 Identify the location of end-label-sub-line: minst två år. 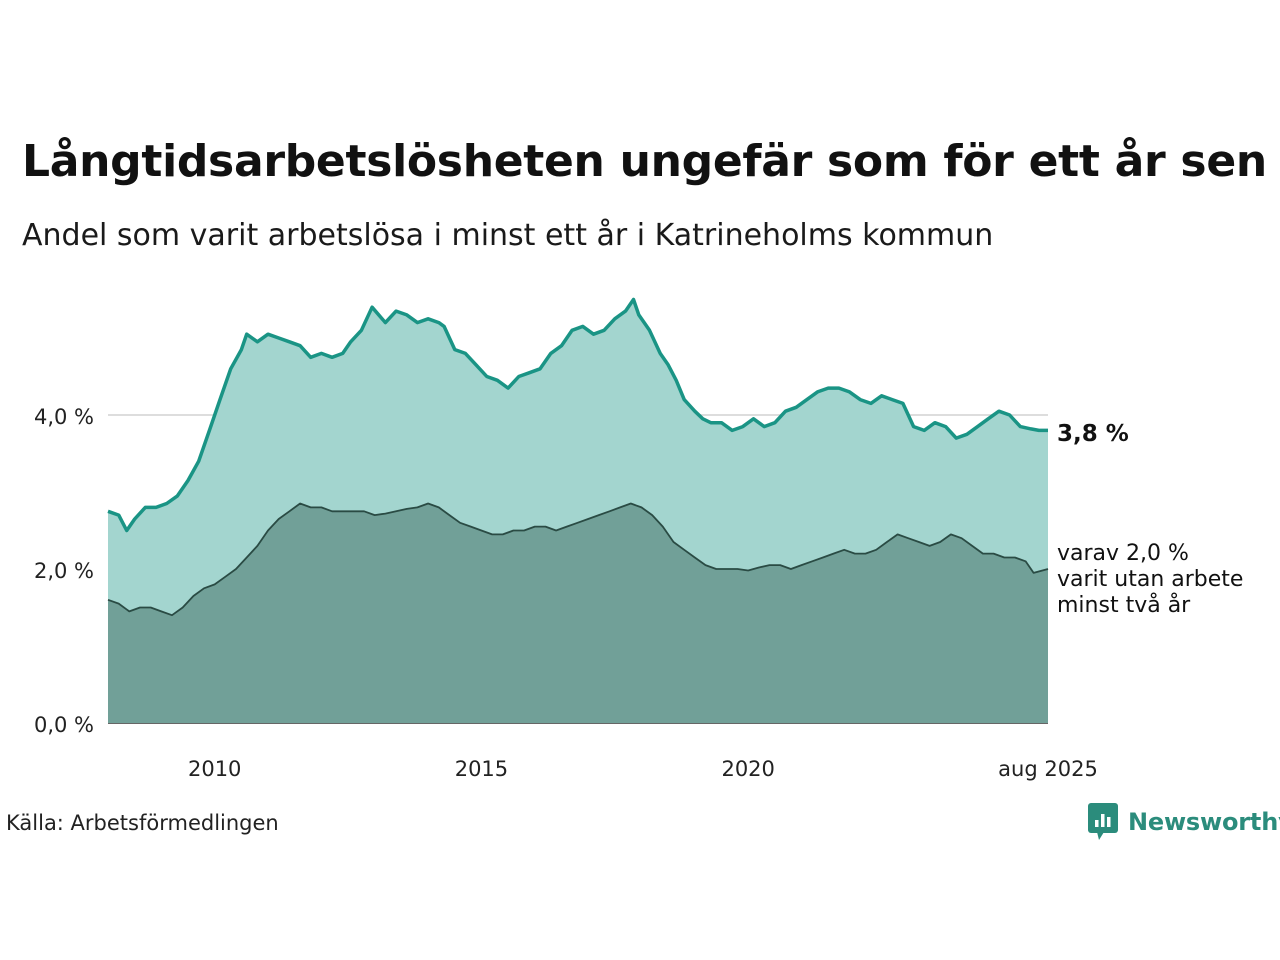
(1124, 605).